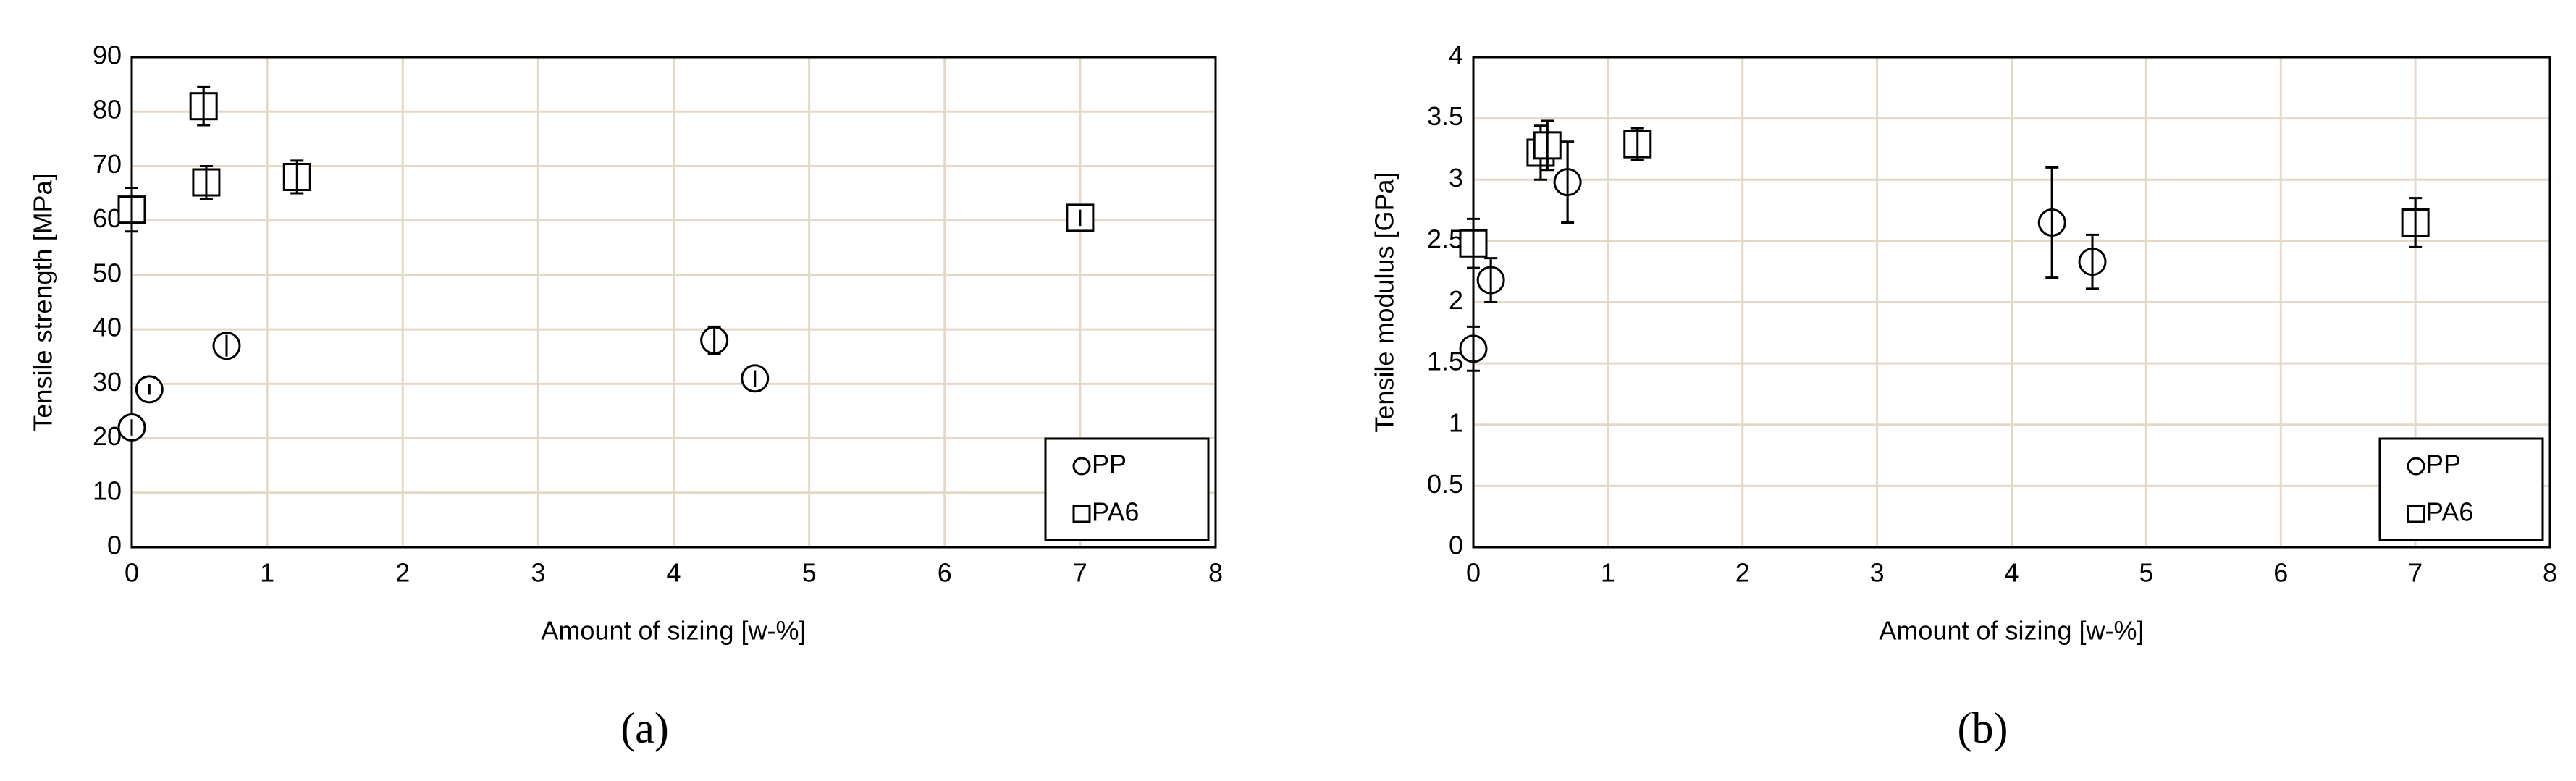 This screenshot has width=2576, height=781. I want to click on y-tick-label: 40, so click(107, 327).